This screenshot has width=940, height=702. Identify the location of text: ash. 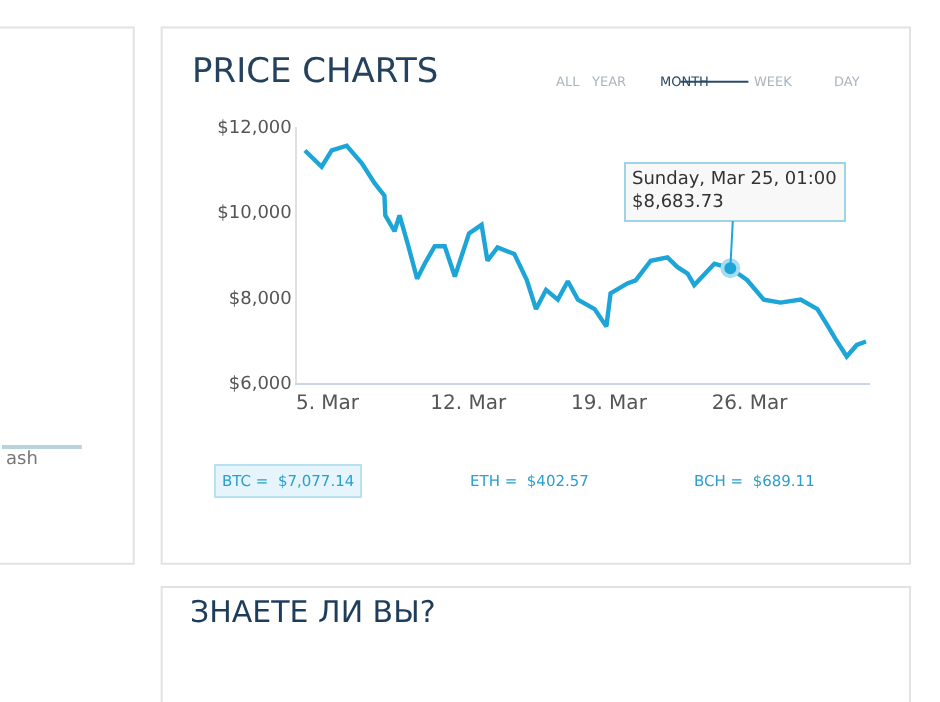
(22, 460).